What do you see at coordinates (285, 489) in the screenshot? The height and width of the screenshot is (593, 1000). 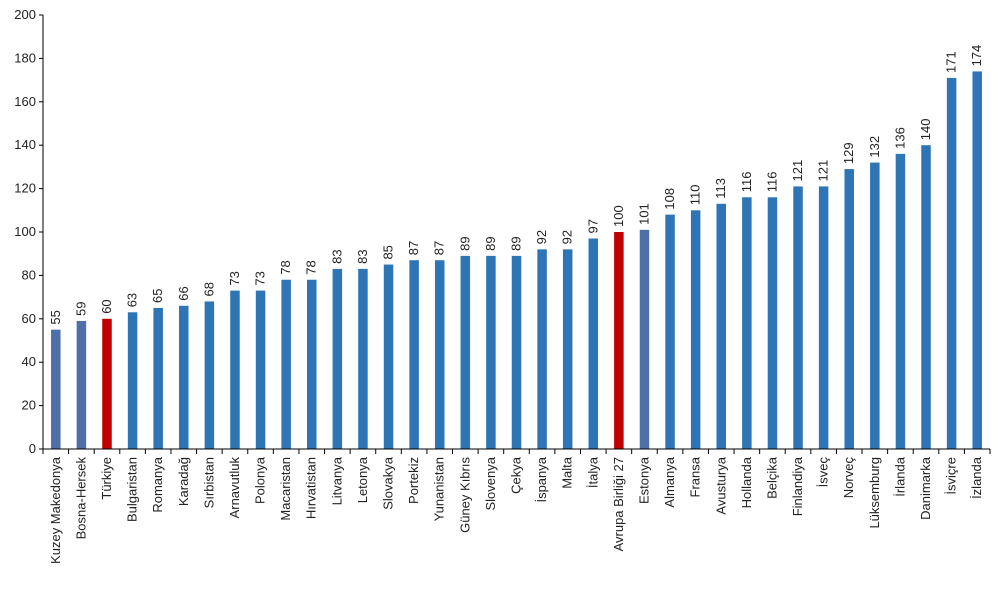 I see `x-tick-label: Macaristan` at bounding box center [285, 489].